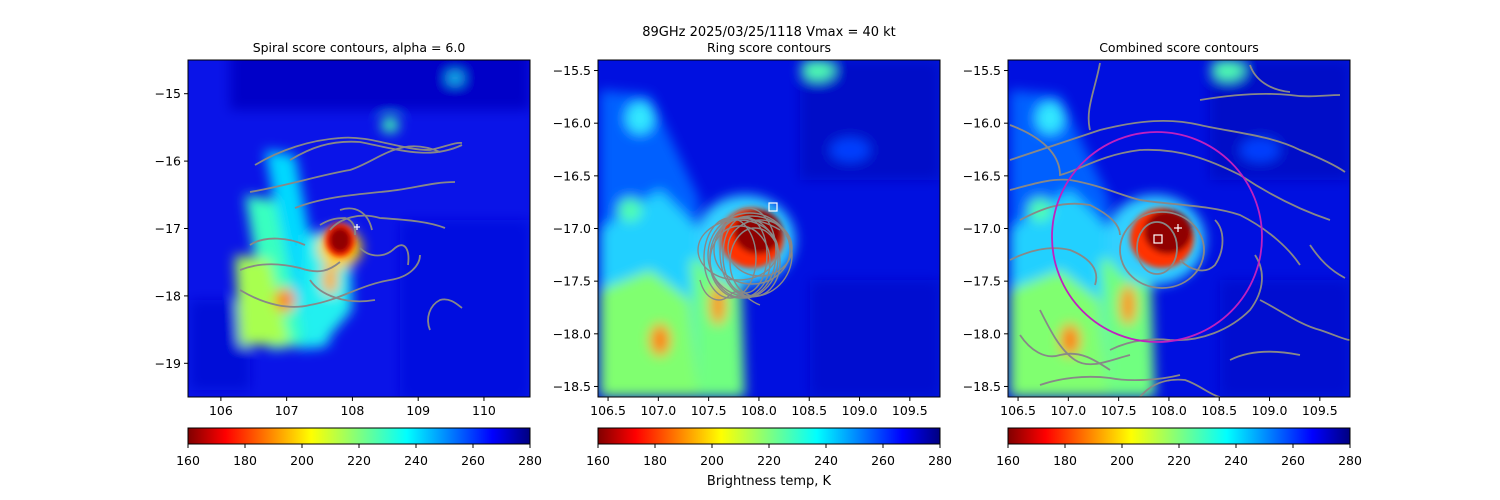  Describe the element at coordinates (745, 256) in the screenshot. I see `ring-contours` at that location.